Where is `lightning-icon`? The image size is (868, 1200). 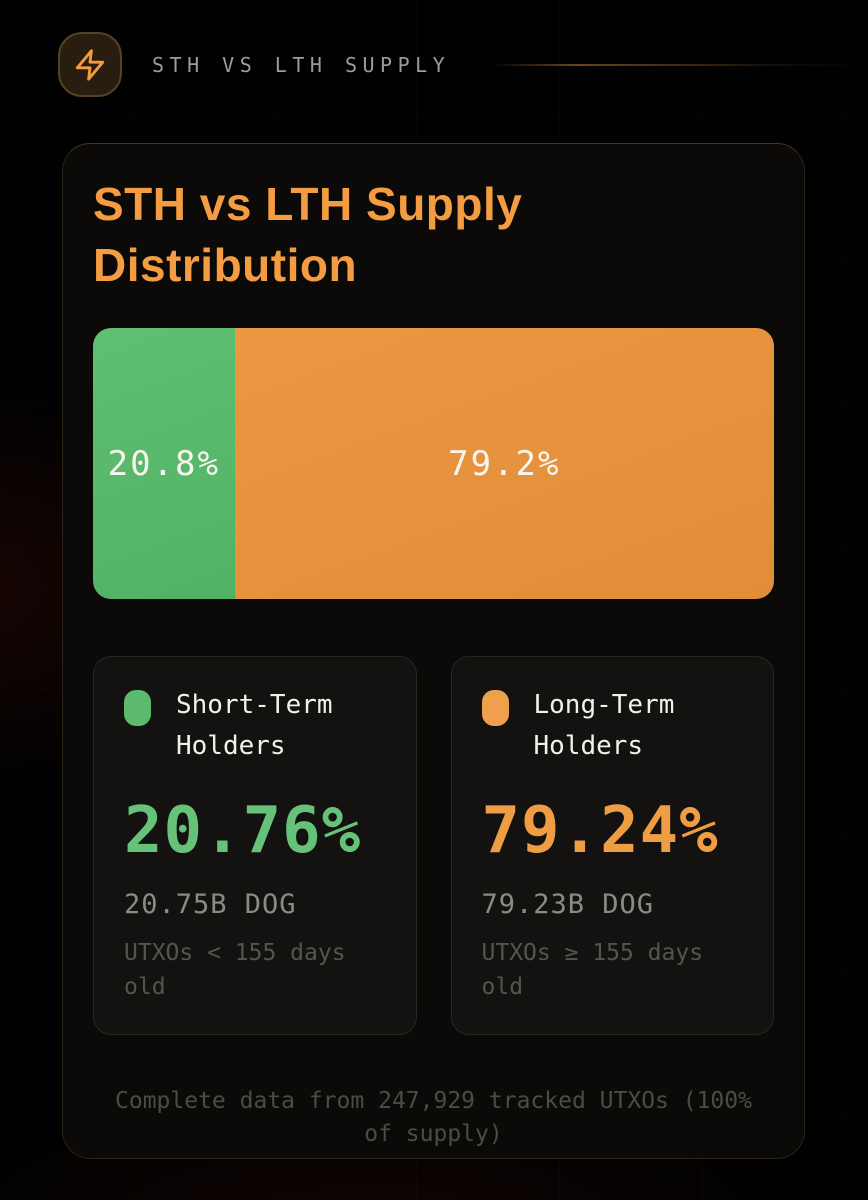 lightning-icon is located at coordinates (90, 65).